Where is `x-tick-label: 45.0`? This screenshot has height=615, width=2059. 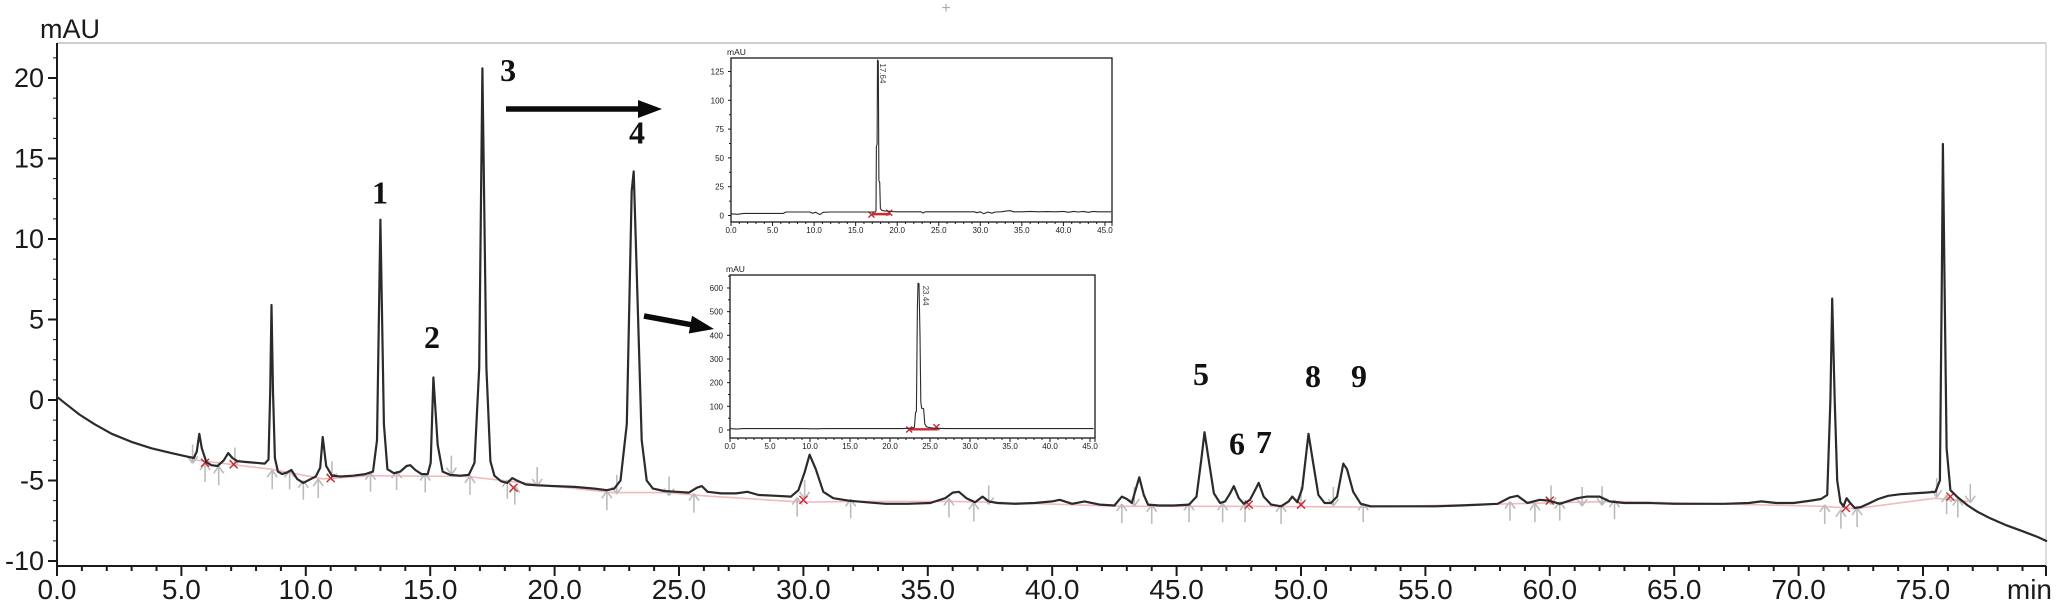
x-tick-label: 45.0 is located at coordinates (1090, 446).